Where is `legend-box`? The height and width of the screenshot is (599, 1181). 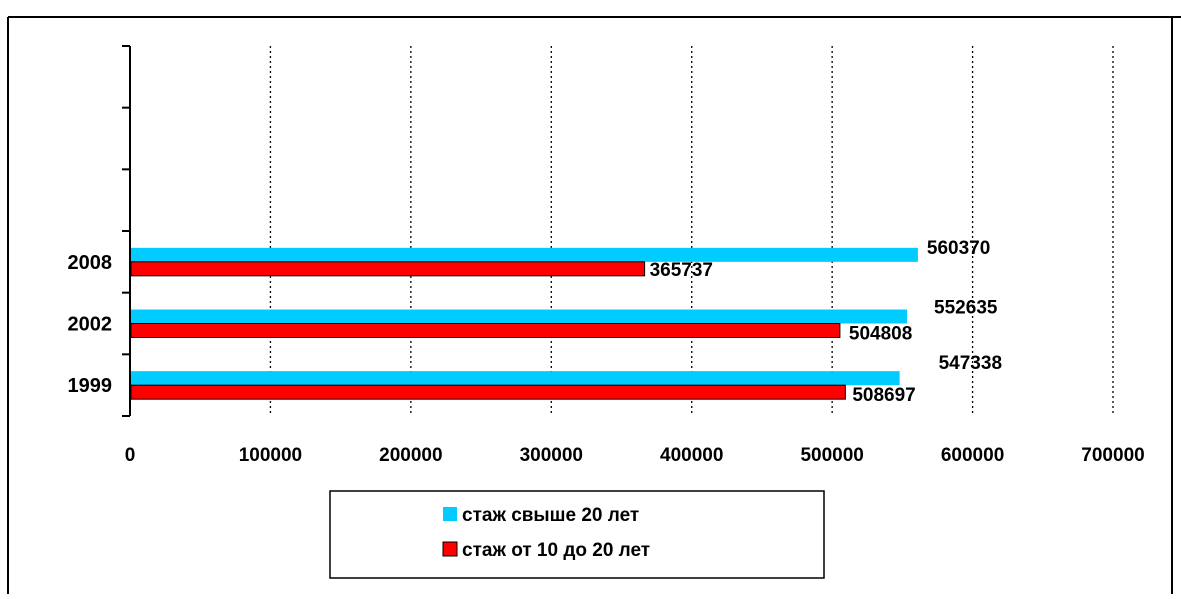 legend-box is located at coordinates (577, 534).